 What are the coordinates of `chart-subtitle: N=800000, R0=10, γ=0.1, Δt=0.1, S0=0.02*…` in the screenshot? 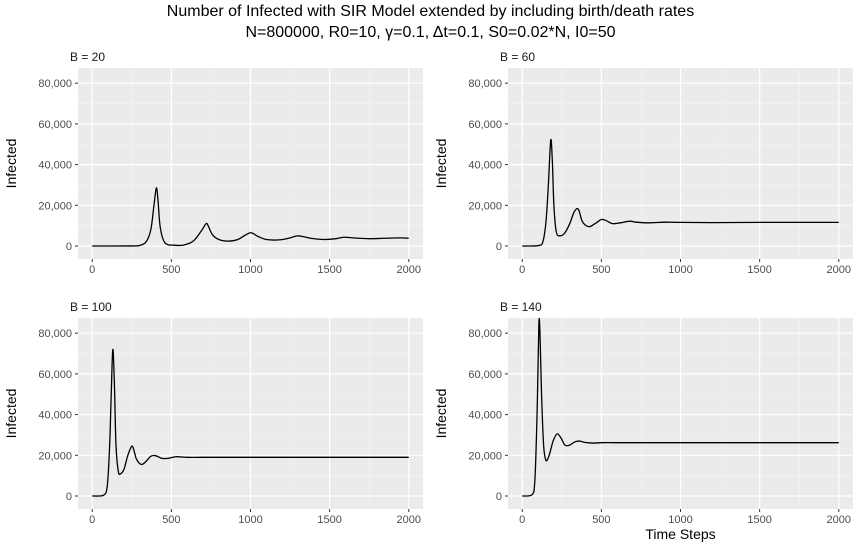 It's located at (430, 32).